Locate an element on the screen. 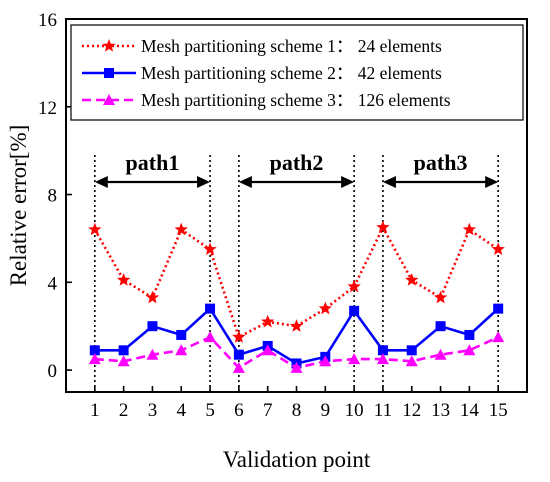 The height and width of the screenshot is (482, 550). annotation-label: path3 is located at coordinates (441, 162).